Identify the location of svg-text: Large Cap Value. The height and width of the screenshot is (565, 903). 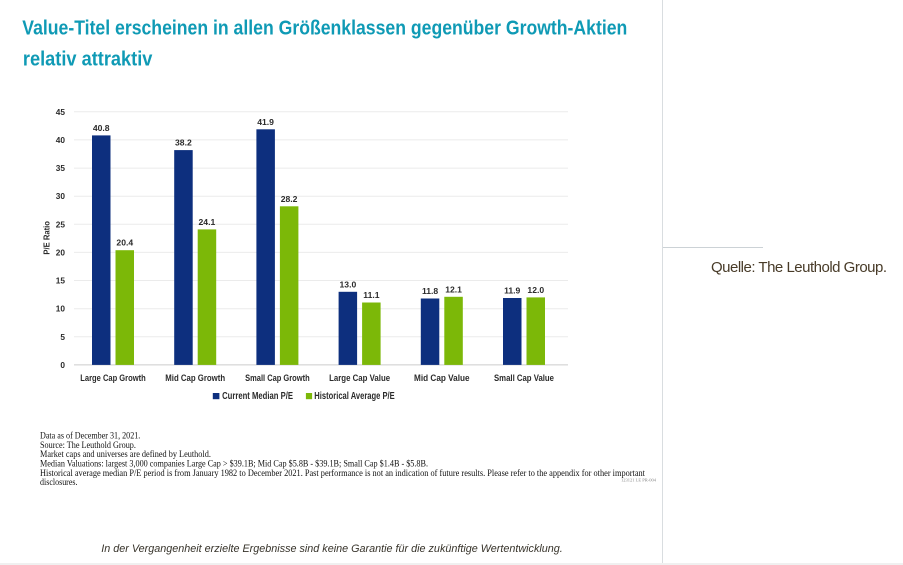
(359, 378).